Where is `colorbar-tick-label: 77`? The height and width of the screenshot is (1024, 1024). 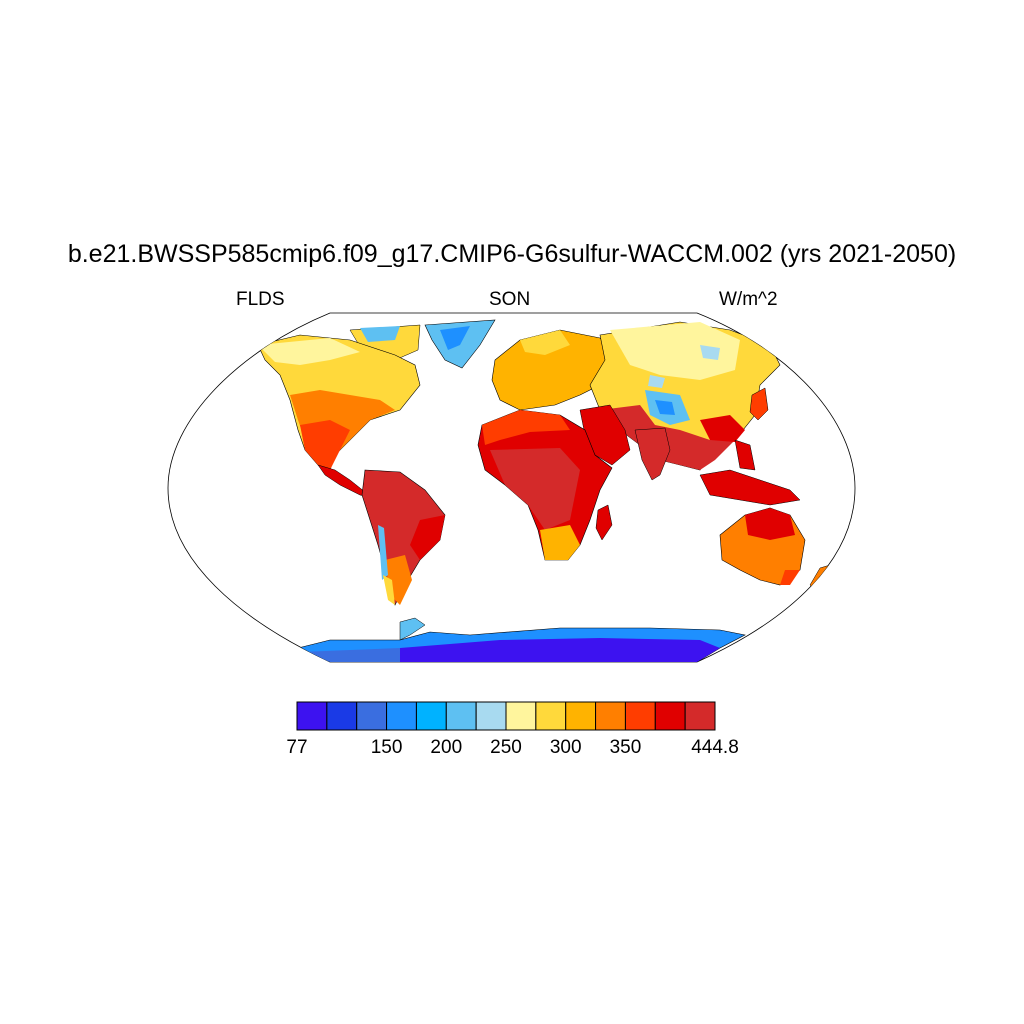 colorbar-tick-label: 77 is located at coordinates (297, 747).